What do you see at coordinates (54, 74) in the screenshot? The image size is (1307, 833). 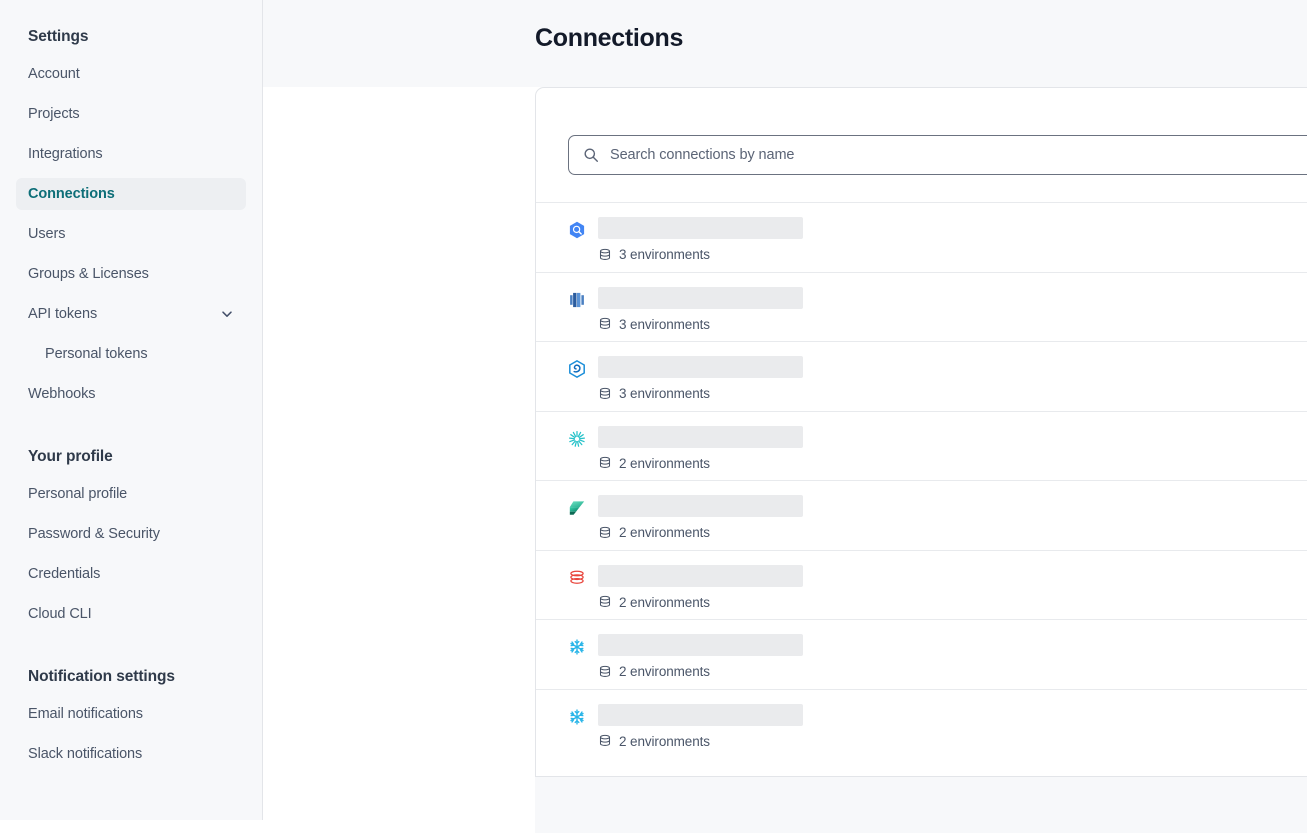 I see `sidebar-item-label: Account` at bounding box center [54, 74].